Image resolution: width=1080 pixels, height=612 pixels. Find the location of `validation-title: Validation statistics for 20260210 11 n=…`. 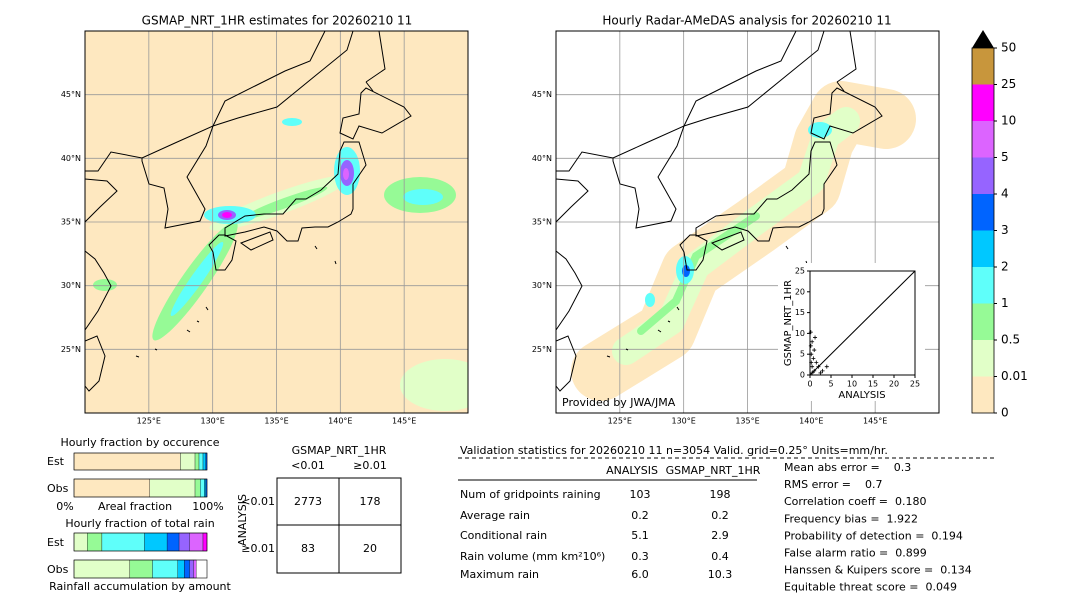

validation-title: Validation statistics for 20260210 11 n=… is located at coordinates (674, 450).